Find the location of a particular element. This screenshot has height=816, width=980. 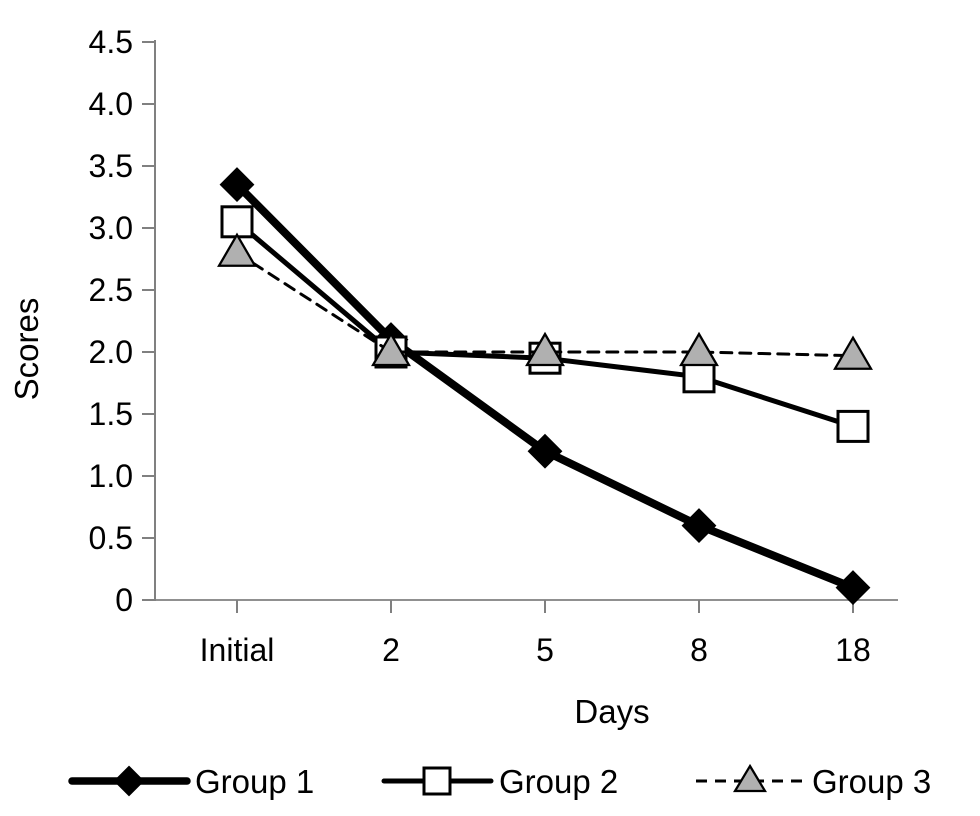

y-tick-label: 3.5 is located at coordinates (111, 166).